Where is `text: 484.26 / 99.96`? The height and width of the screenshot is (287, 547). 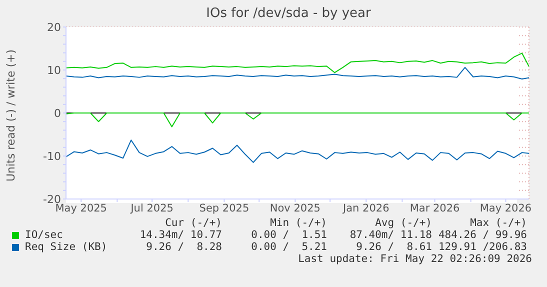
text: 484.26 / 99.96 is located at coordinates (482, 235).